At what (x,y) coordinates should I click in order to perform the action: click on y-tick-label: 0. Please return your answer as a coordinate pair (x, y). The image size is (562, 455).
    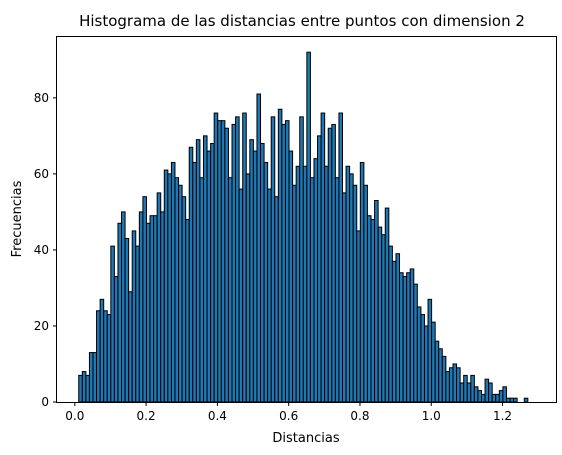
    Looking at the image, I should click on (45, 402).